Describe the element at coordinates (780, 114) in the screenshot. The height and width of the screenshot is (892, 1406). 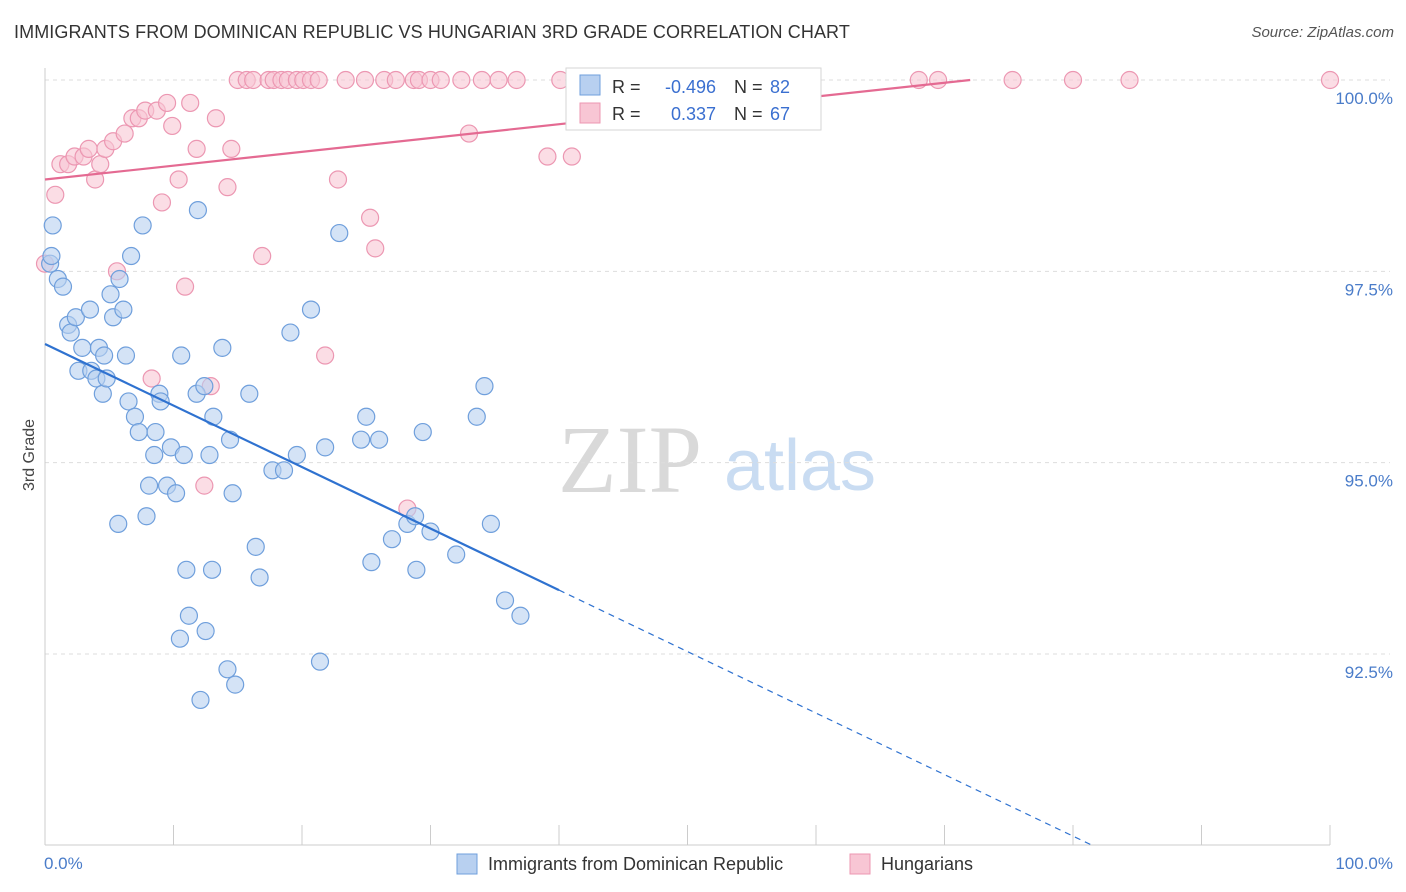
I see `legend-n-value-2: 67` at that location.